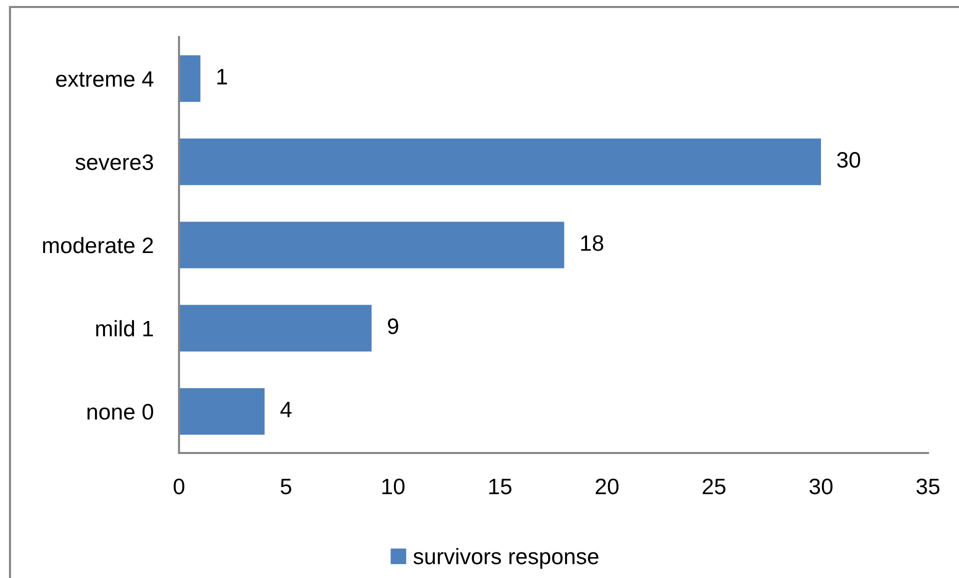 The image size is (959, 578). What do you see at coordinates (179, 486) in the screenshot?
I see `x-tick-label: 0` at bounding box center [179, 486].